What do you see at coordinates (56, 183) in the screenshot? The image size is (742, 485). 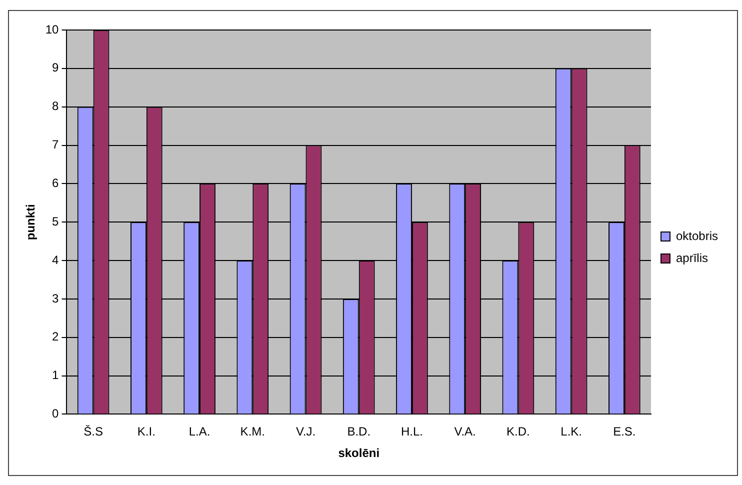 I see `y-tick-label: 6` at bounding box center [56, 183].